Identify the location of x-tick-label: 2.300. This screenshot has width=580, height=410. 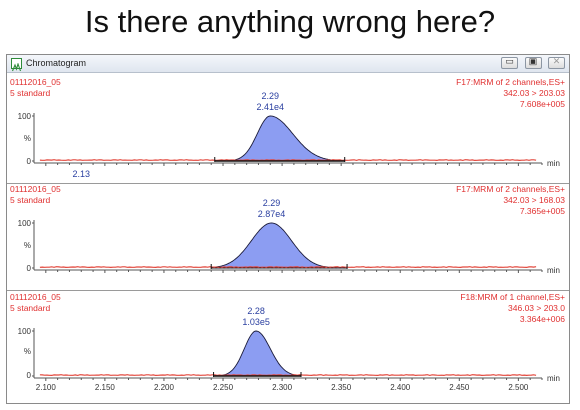
(282, 387).